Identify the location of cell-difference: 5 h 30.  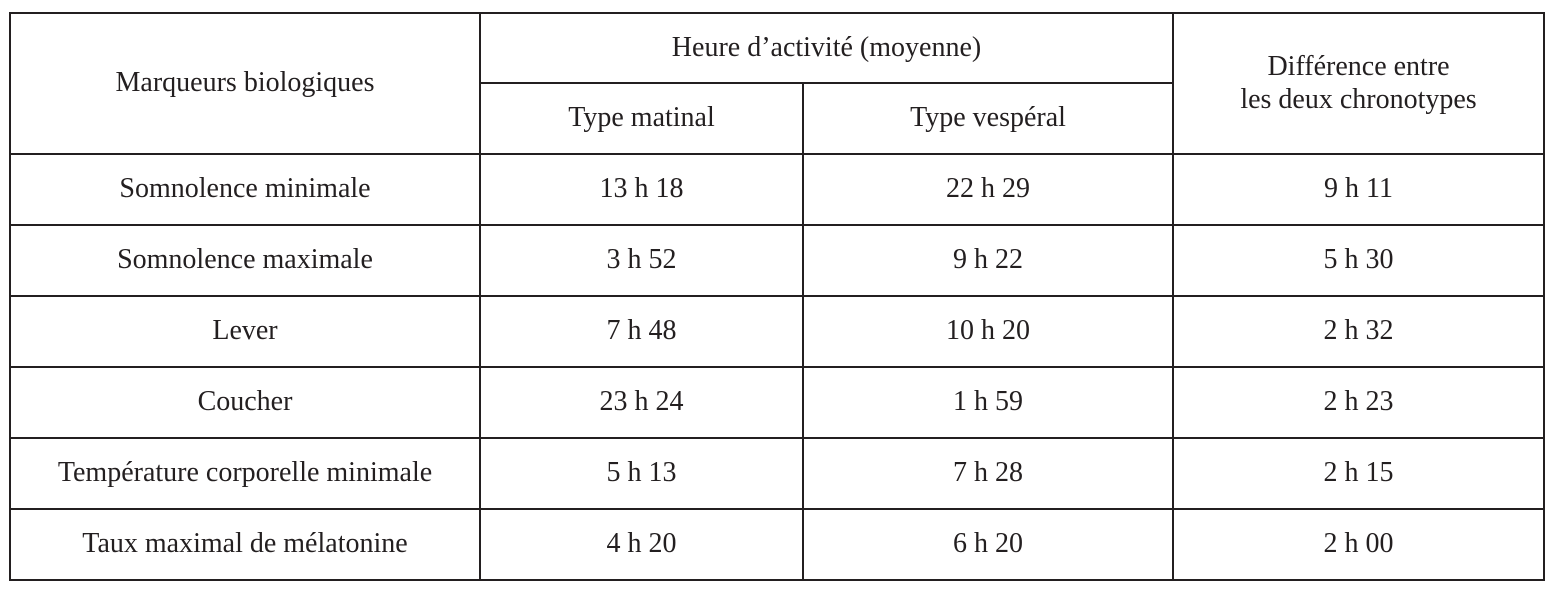
(1359, 260).